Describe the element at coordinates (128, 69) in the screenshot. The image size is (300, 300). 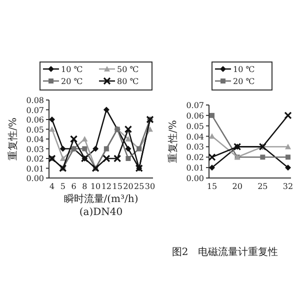
I see `legend-label: 50 ℃` at that location.